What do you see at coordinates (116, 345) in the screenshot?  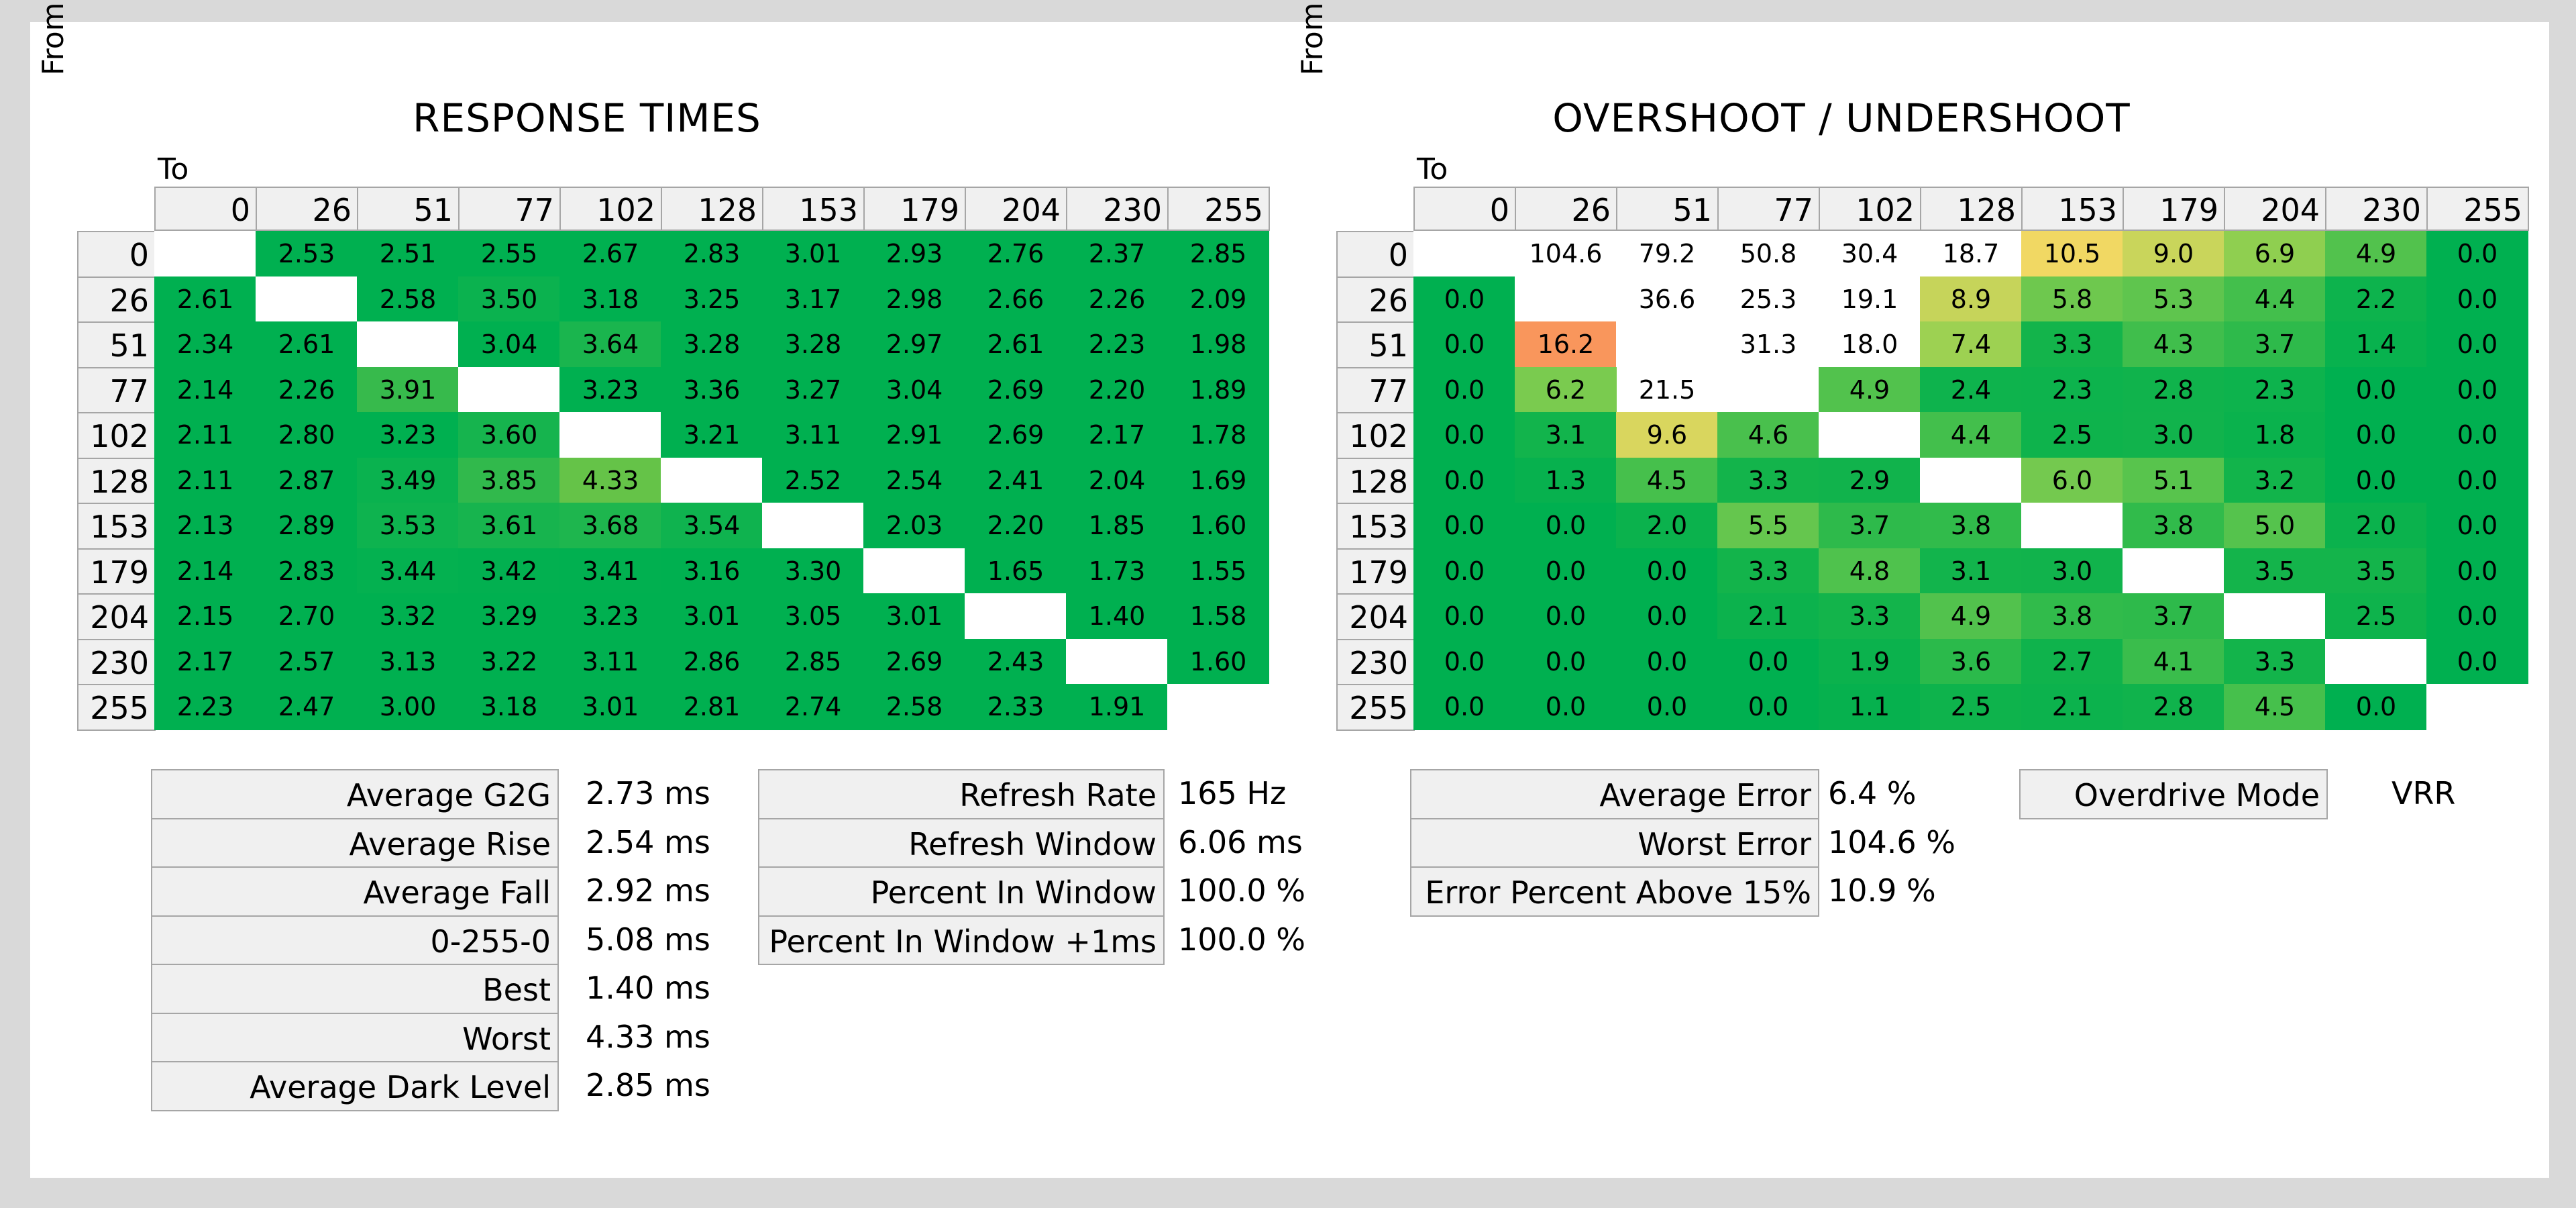 I see `row-header: 51` at bounding box center [116, 345].